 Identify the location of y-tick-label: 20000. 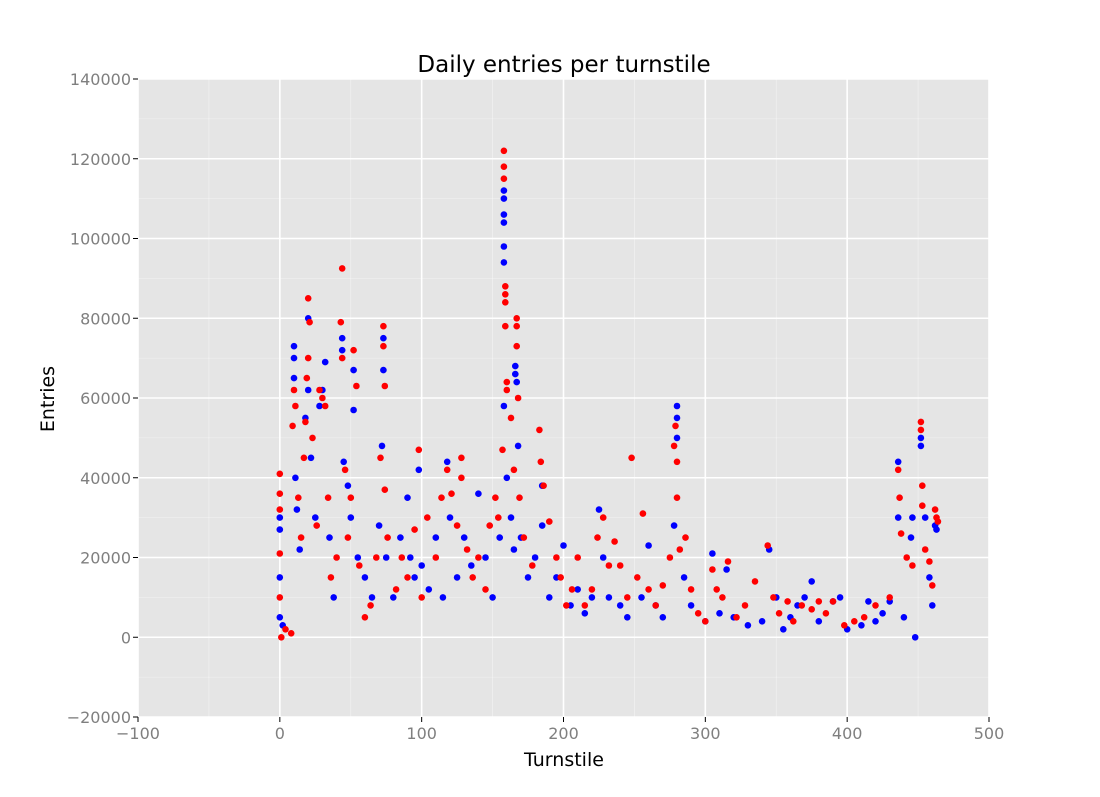
(105, 558).